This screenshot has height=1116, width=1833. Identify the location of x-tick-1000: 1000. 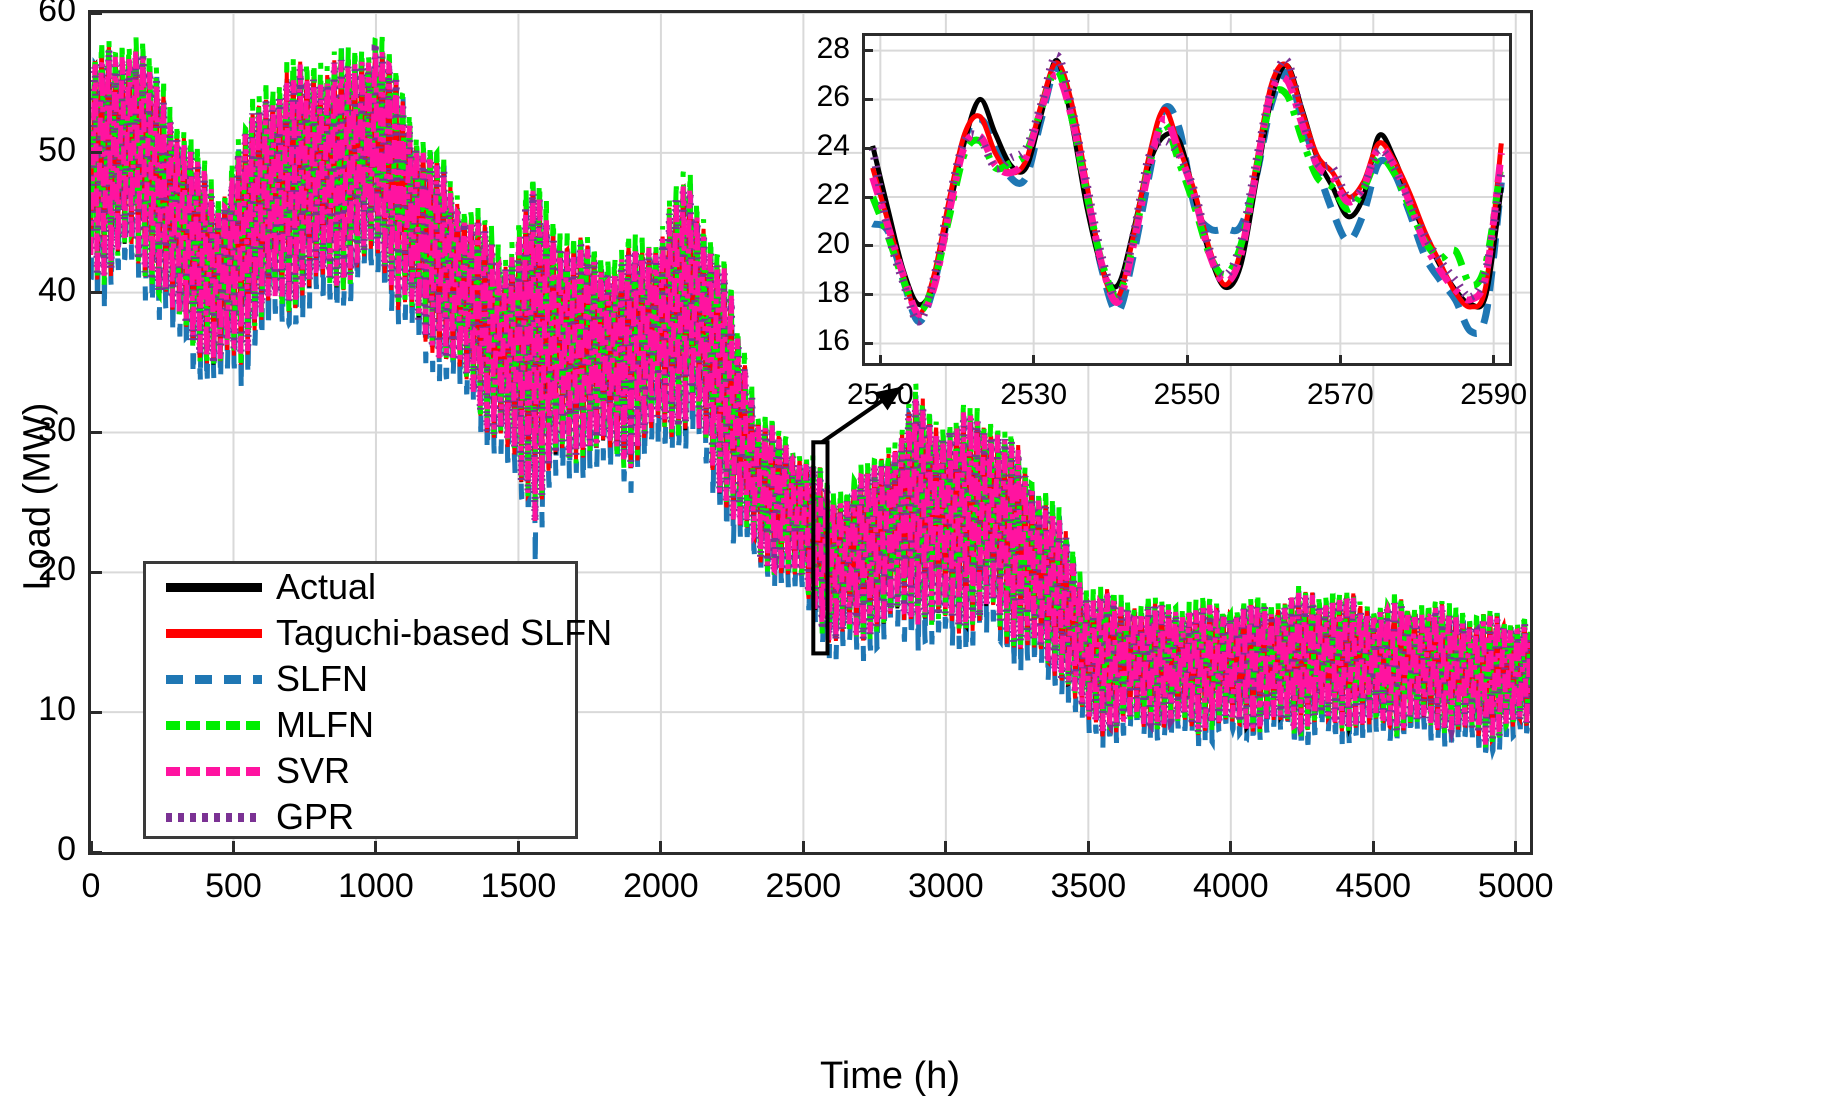
(376, 886).